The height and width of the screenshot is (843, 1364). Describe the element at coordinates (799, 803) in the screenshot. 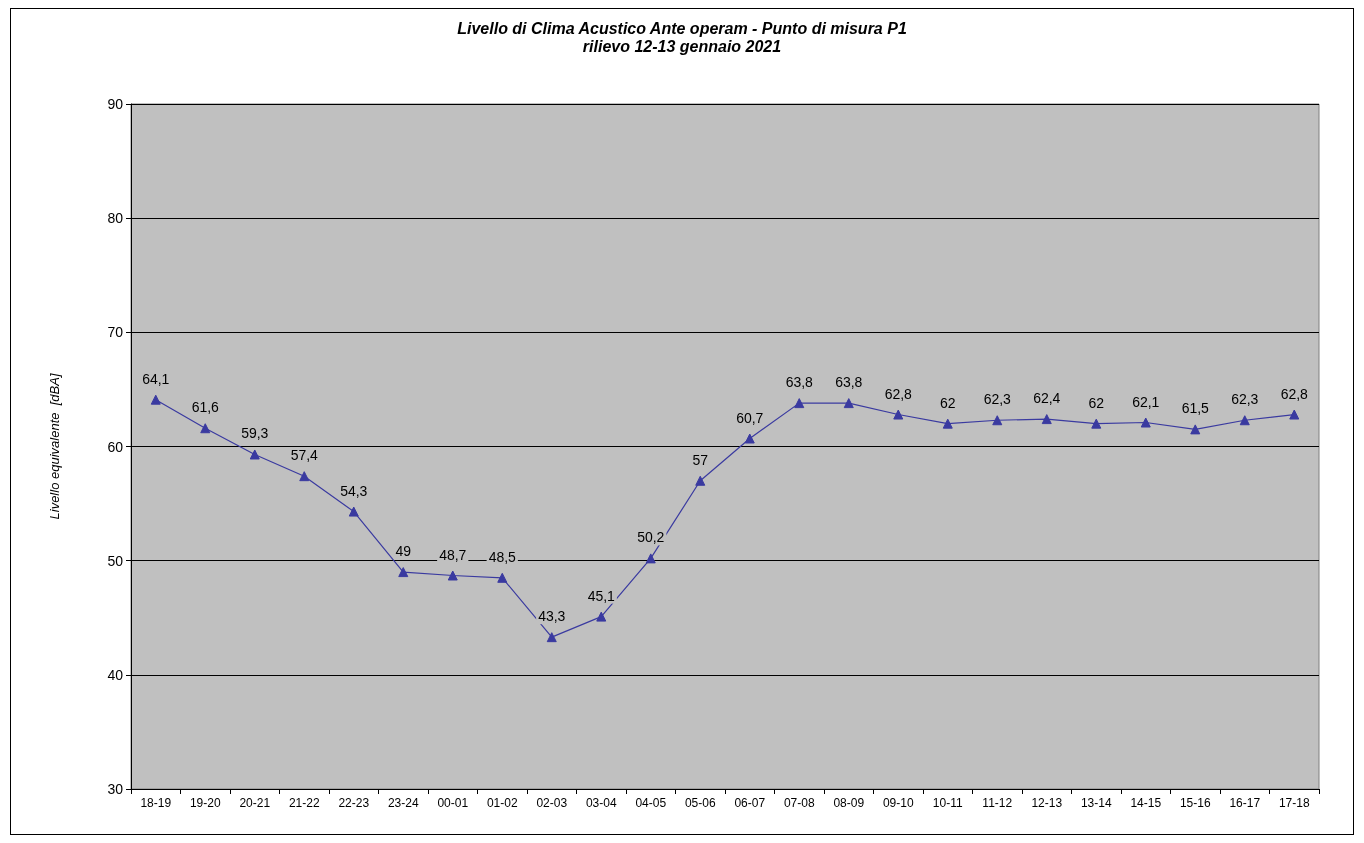

I see `x-tick-label: 07-08` at that location.